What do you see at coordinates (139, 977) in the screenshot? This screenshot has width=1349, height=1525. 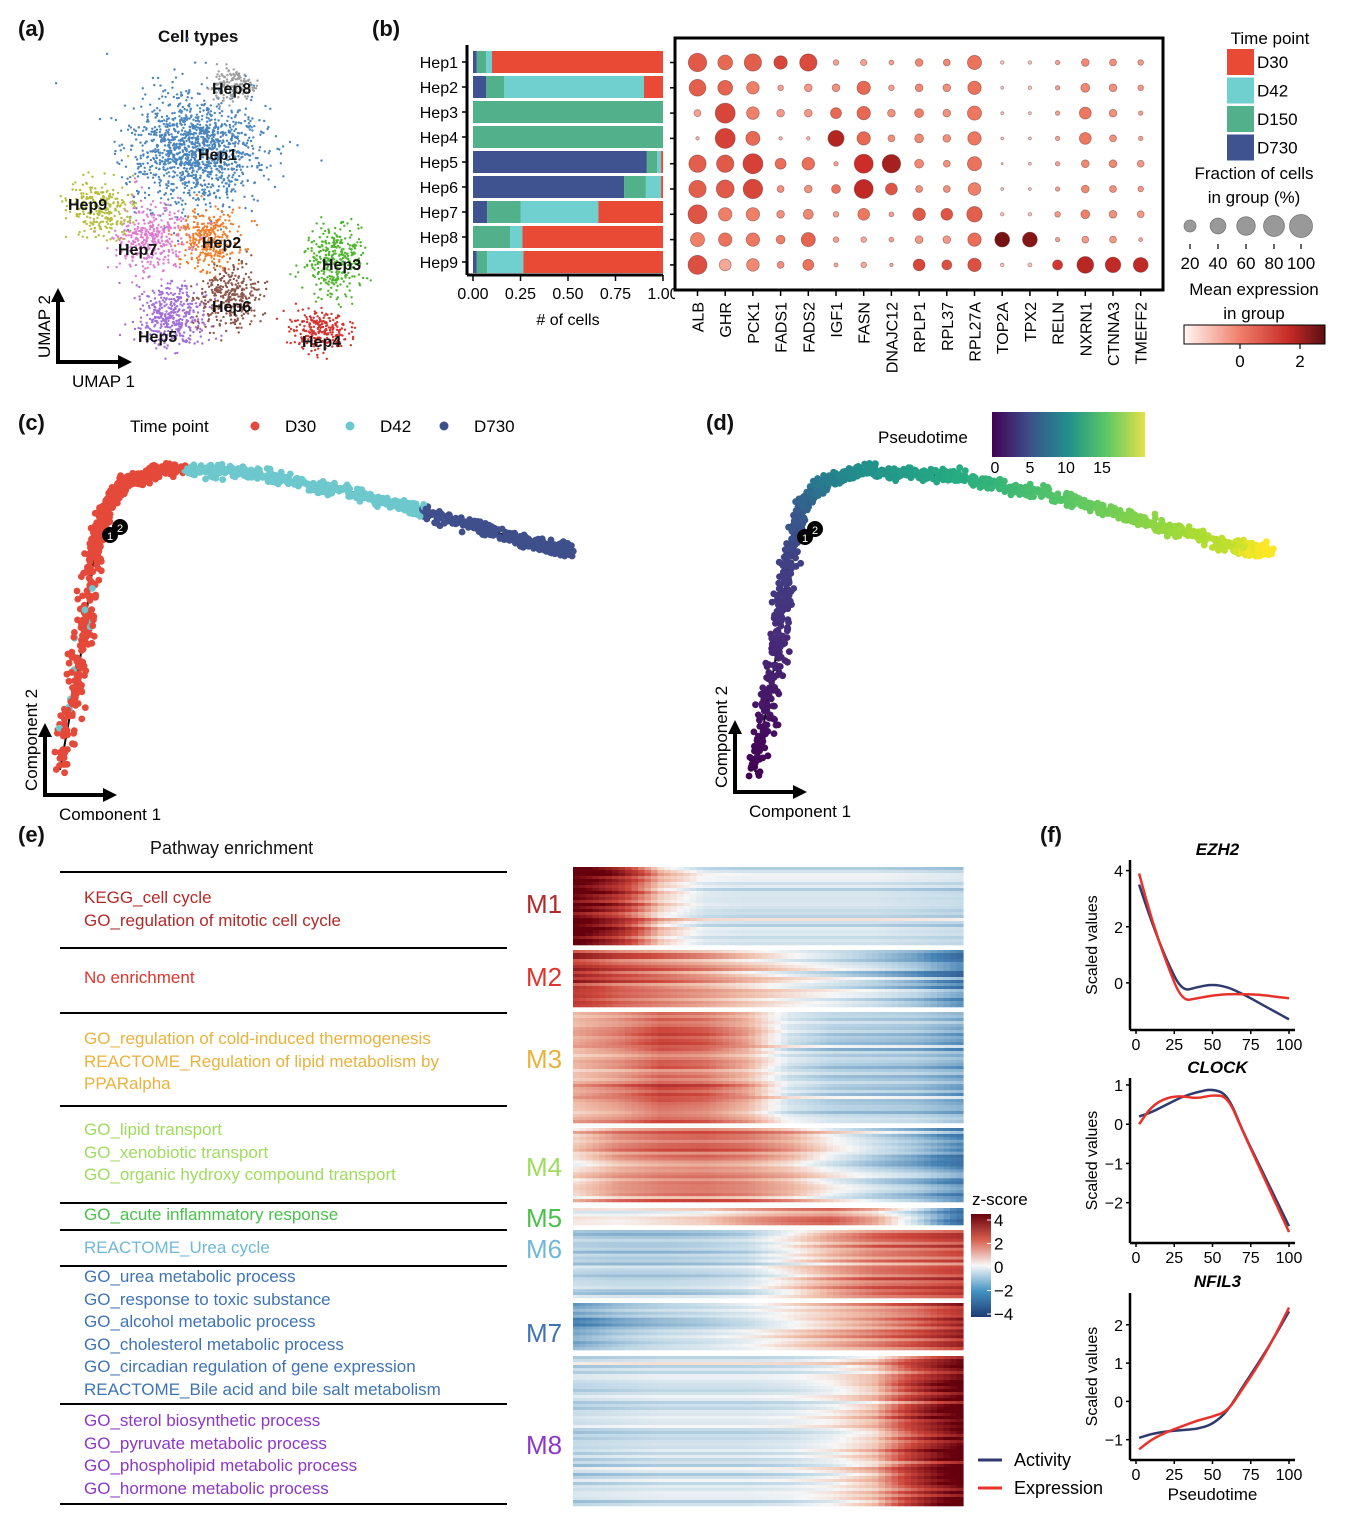 I see `pathway-term: No enrichment` at bounding box center [139, 977].